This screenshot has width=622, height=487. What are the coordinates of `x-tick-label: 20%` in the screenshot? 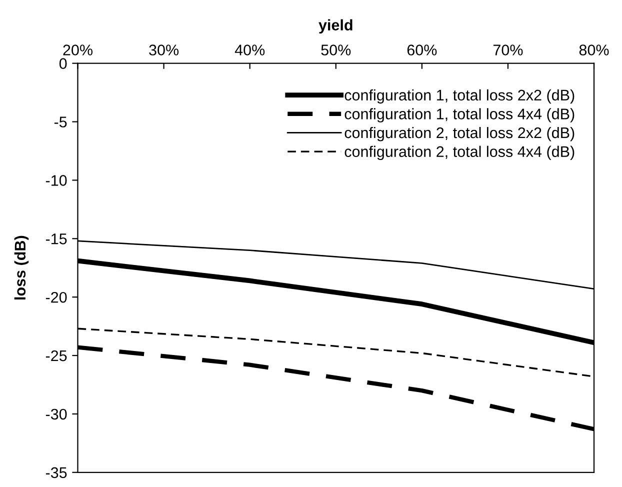 It's located at (77, 50).